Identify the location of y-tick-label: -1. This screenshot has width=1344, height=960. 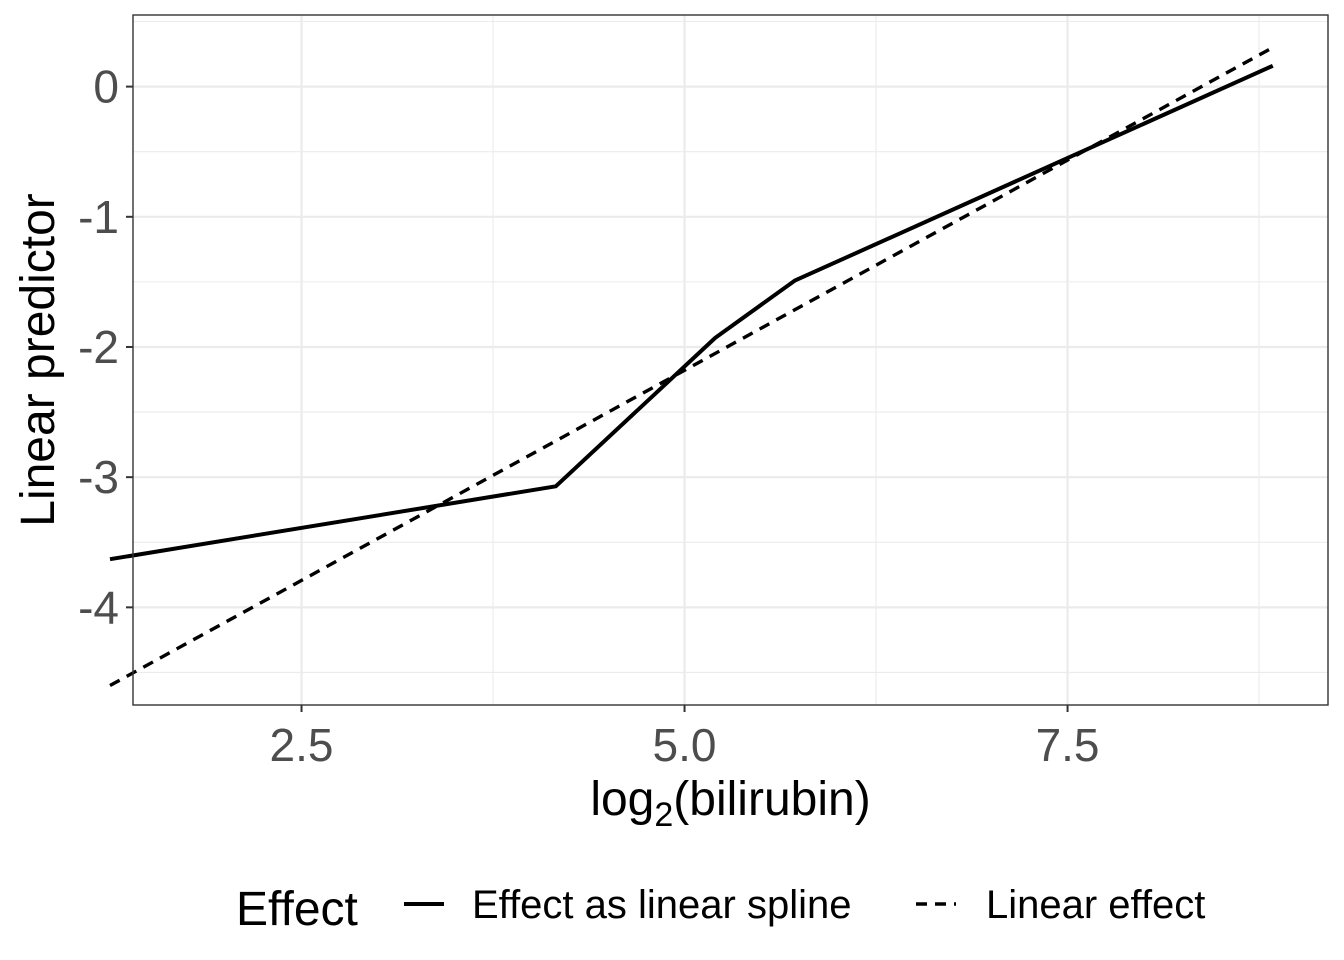
(98, 217).